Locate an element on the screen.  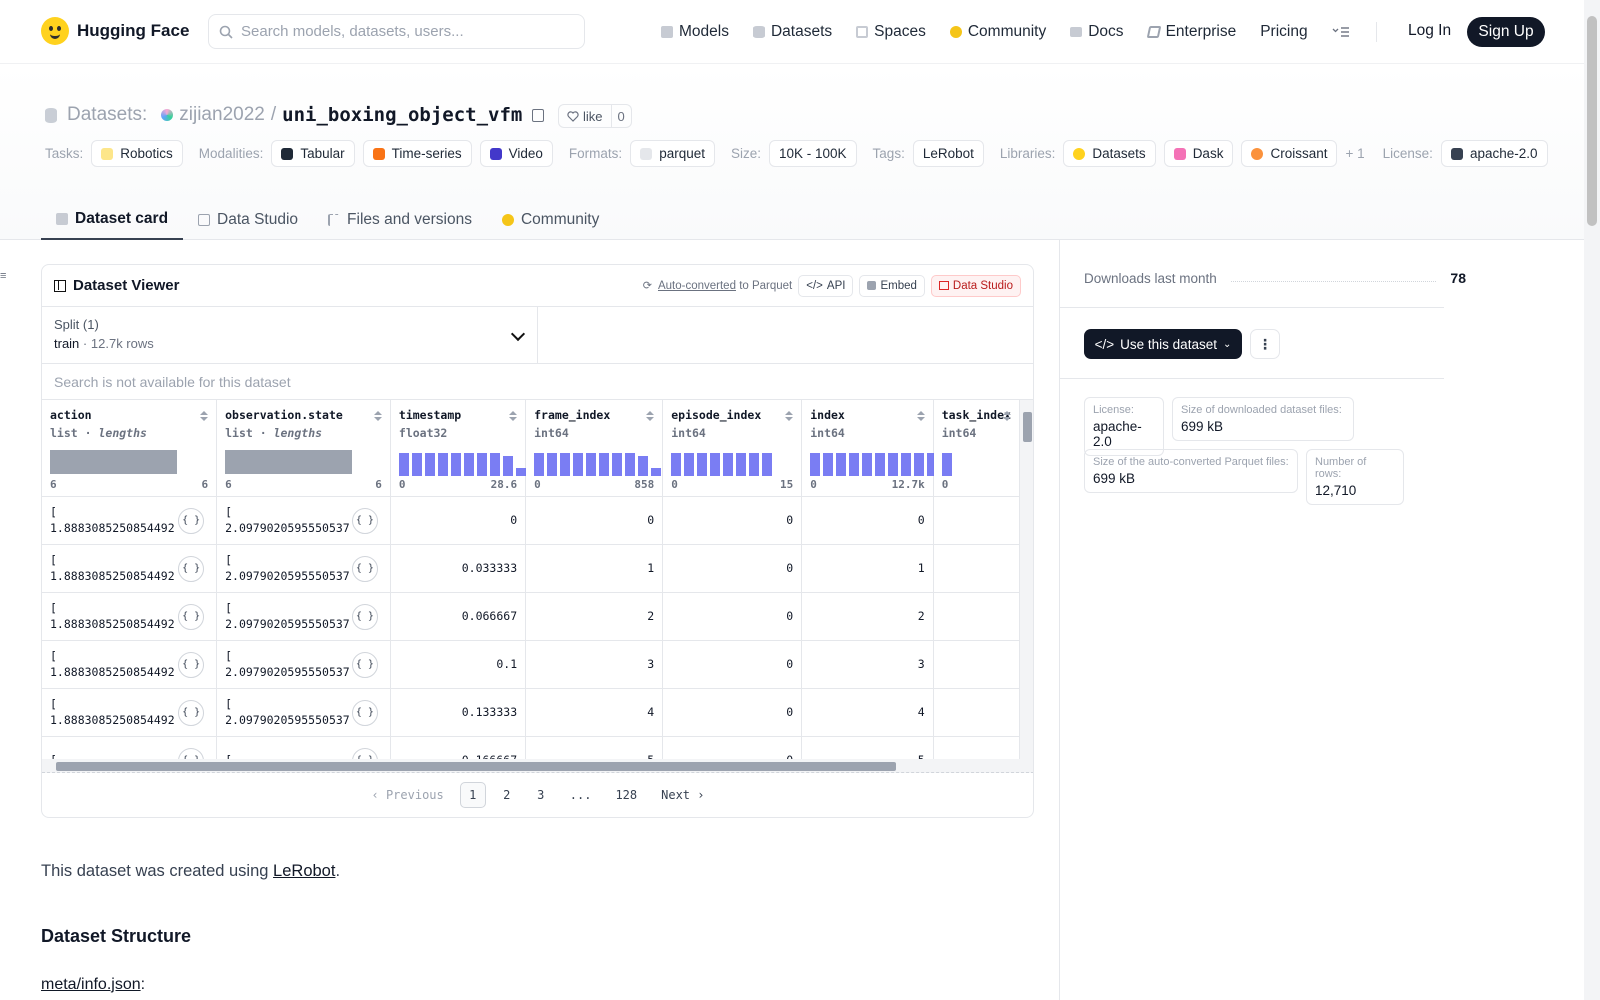
nav-more-menu is located at coordinates (1341, 32).